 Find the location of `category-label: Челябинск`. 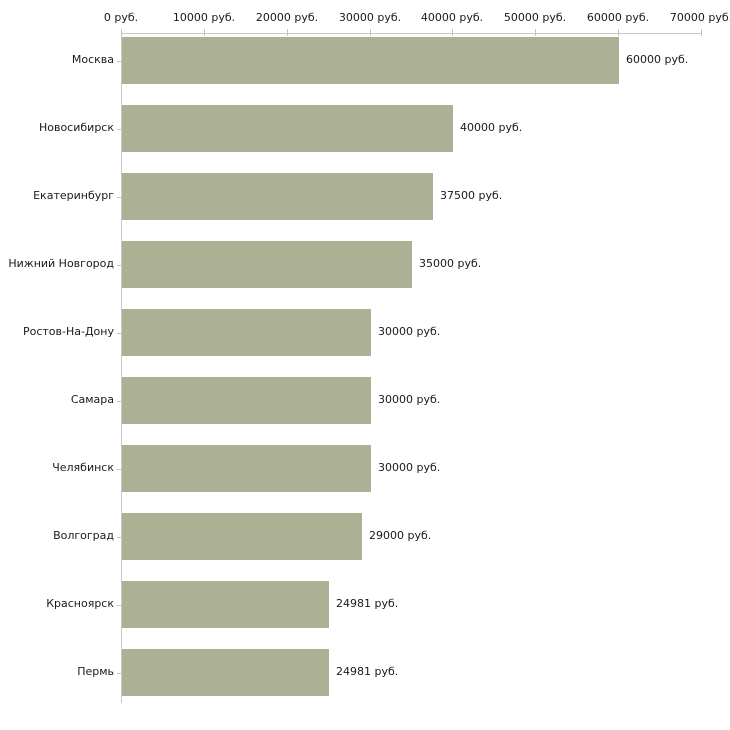

category-label: Челябинск is located at coordinates (83, 467).